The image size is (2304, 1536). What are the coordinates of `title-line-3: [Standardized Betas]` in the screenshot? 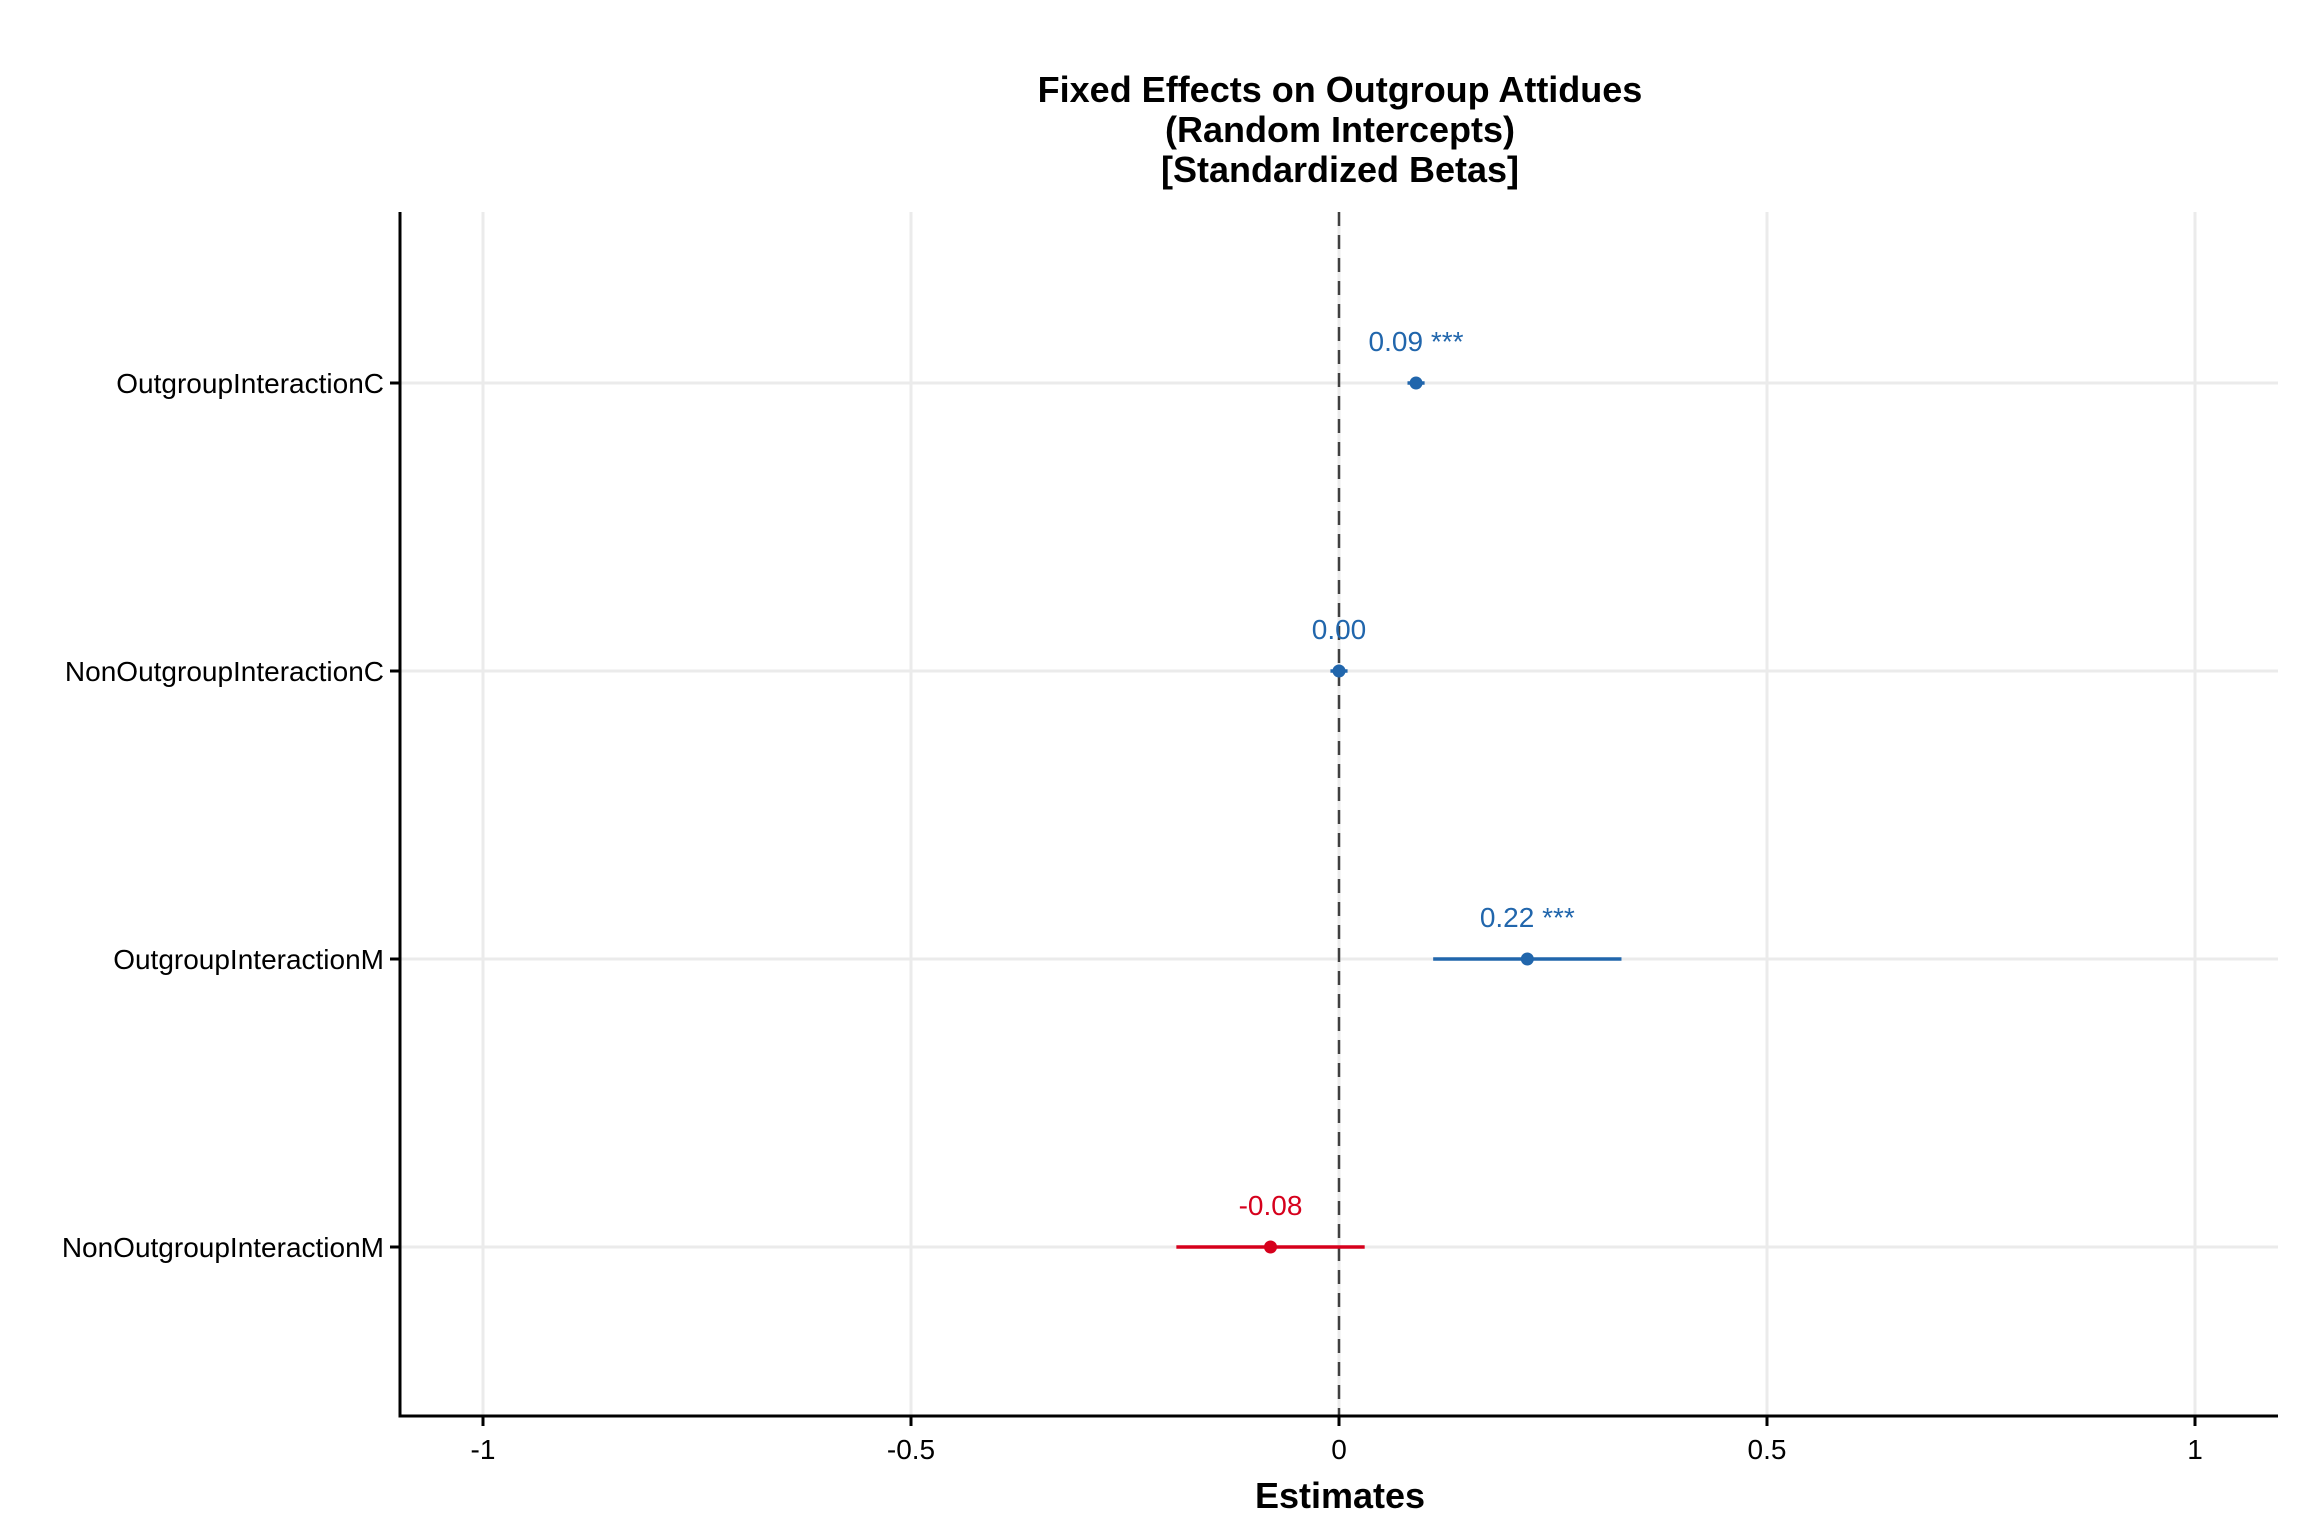 It's located at (1340, 169).